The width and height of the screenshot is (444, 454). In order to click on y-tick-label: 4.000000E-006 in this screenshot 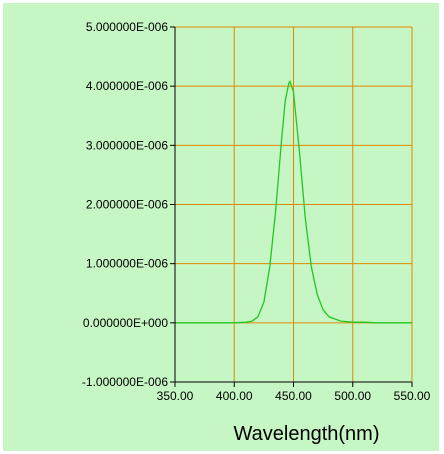, I will do `click(127, 86)`.